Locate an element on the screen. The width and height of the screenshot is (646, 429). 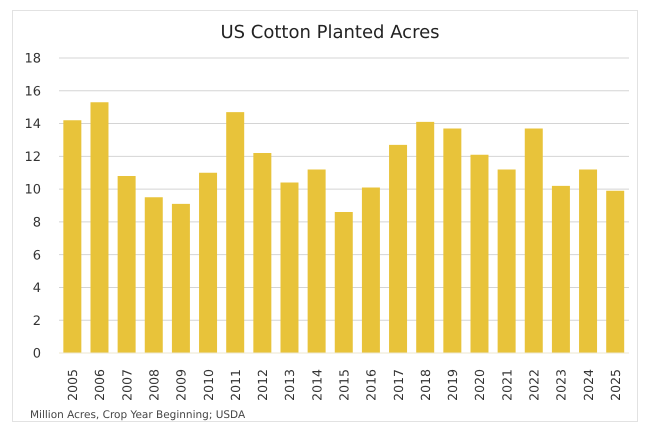
x-tick-label: 2009 is located at coordinates (181, 384).